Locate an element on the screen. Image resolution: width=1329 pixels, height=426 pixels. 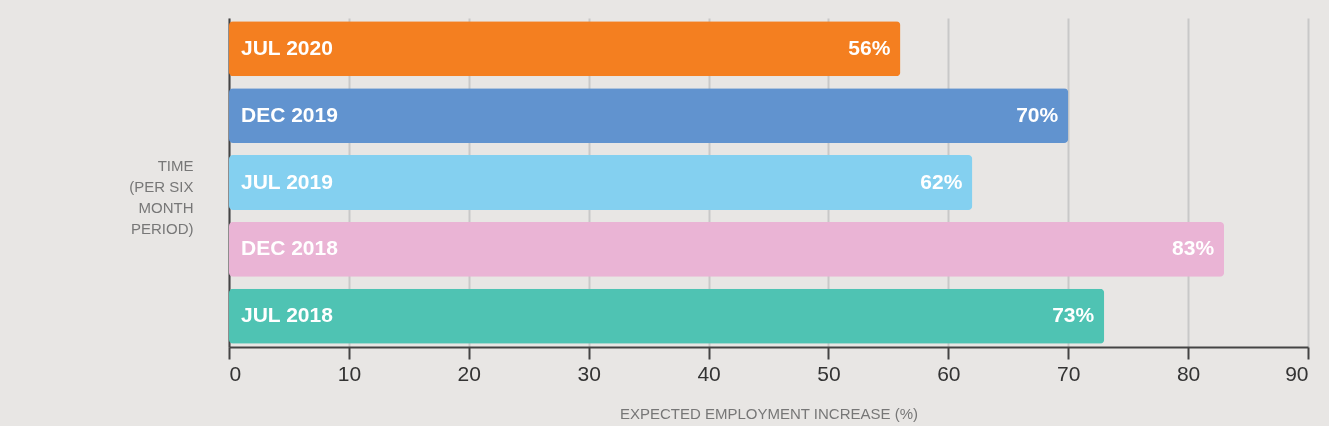
data-label: 83% is located at coordinates (1193, 248).